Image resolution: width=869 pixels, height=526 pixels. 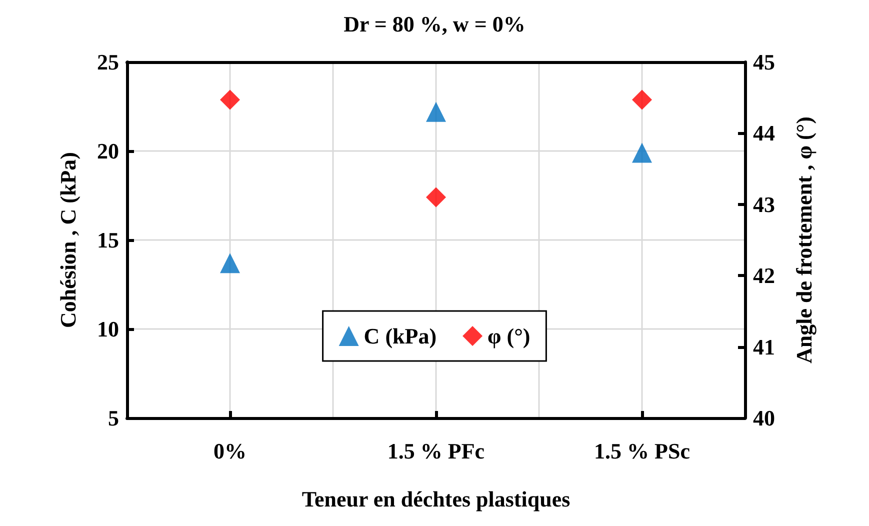 I want to click on y2-tick-label: 40, so click(x=764, y=418).